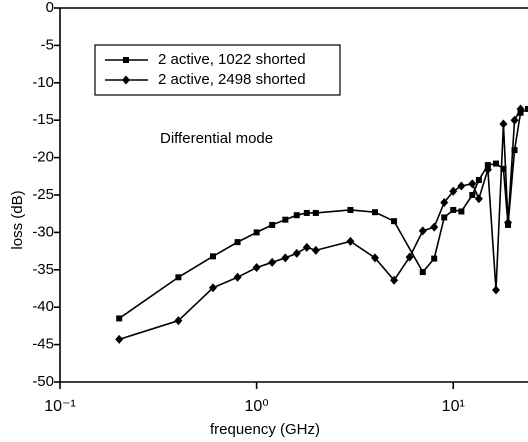 The image size is (528, 442). I want to click on y-tick-label: -35, so click(43, 269).